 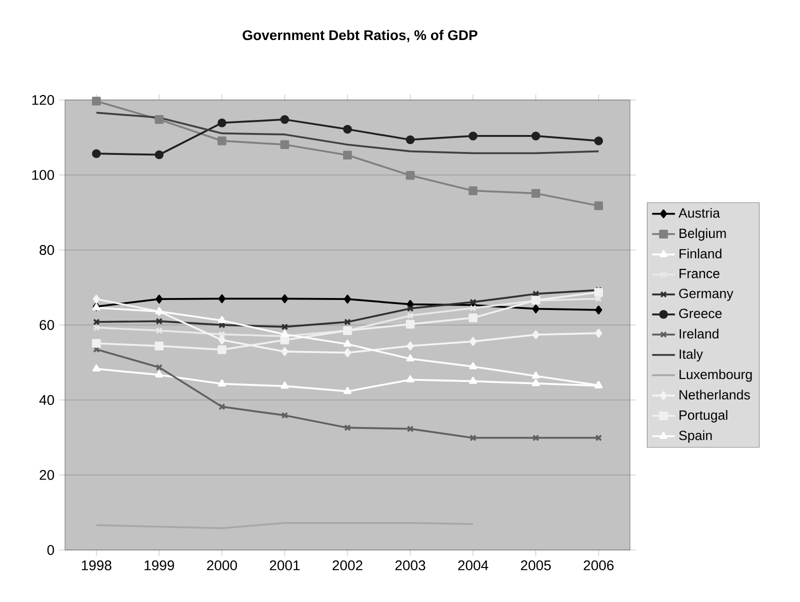 I want to click on legend-label: Belgium, so click(x=703, y=234).